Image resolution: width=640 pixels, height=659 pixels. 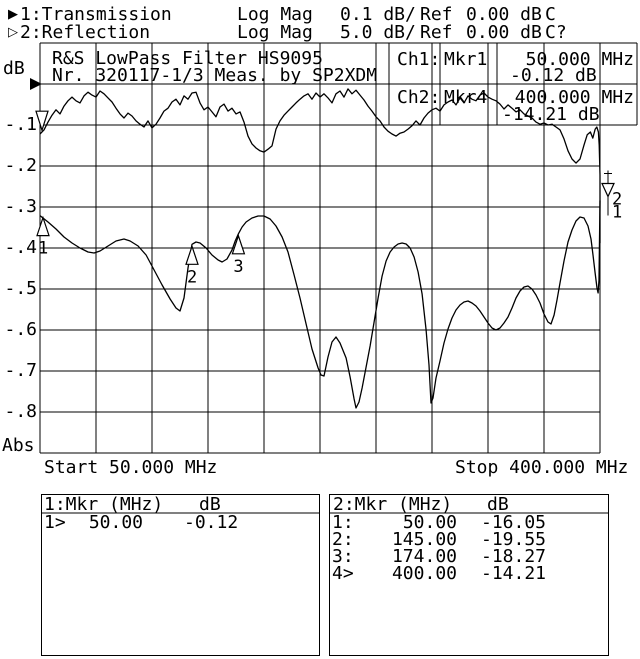 What do you see at coordinates (275, 14) in the screenshot?
I see `trace1-format: Log Mag` at bounding box center [275, 14].